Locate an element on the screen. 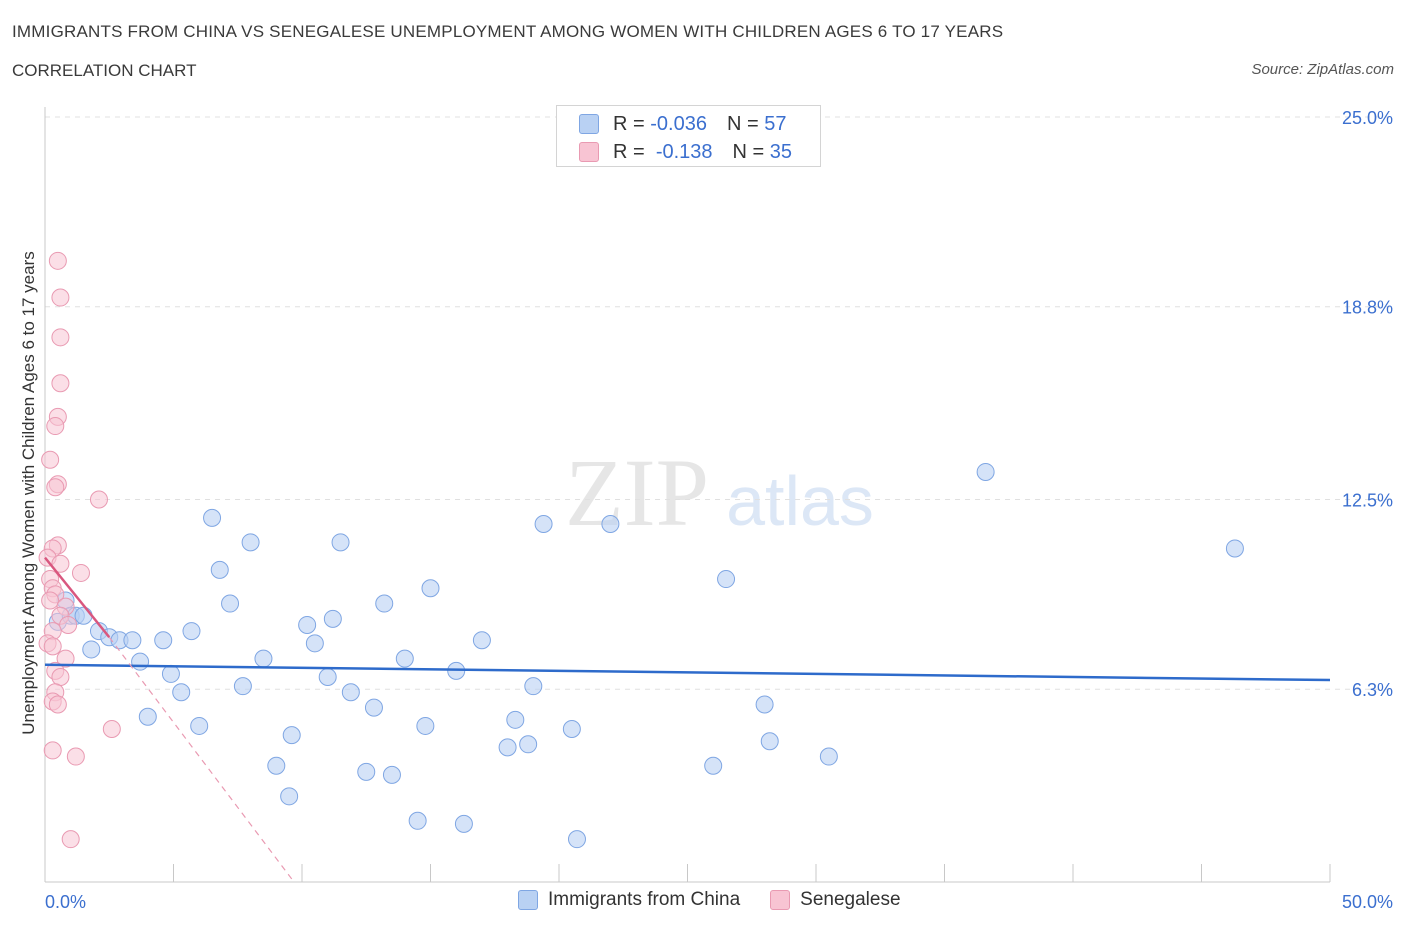 The image size is (1406, 930). legend-senegal-n-value: 35 is located at coordinates (781, 151).